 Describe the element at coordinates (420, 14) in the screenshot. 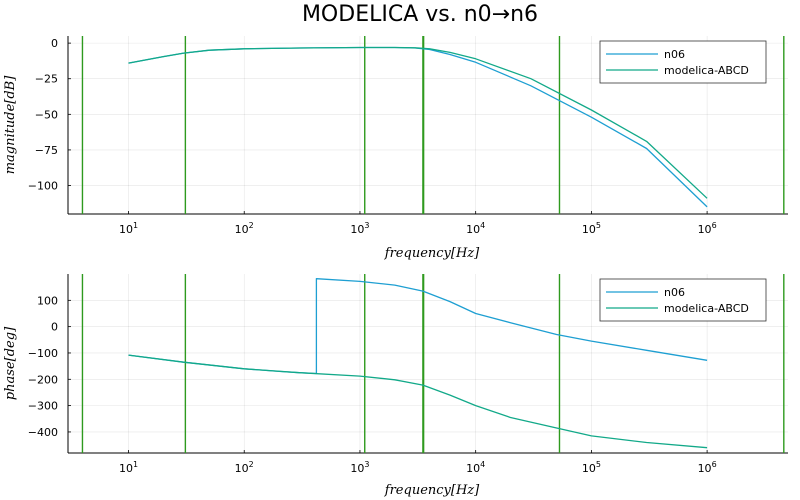

I see `chart-title: MODELICA vs. n0→n6` at that location.